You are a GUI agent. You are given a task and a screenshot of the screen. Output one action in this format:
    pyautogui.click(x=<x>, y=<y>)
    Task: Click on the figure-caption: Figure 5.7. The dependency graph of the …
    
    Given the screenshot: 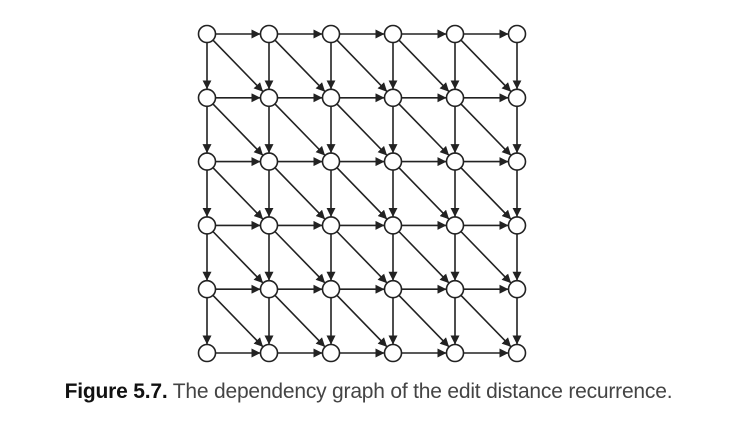 What is the action you would take?
    pyautogui.click(x=368, y=392)
    